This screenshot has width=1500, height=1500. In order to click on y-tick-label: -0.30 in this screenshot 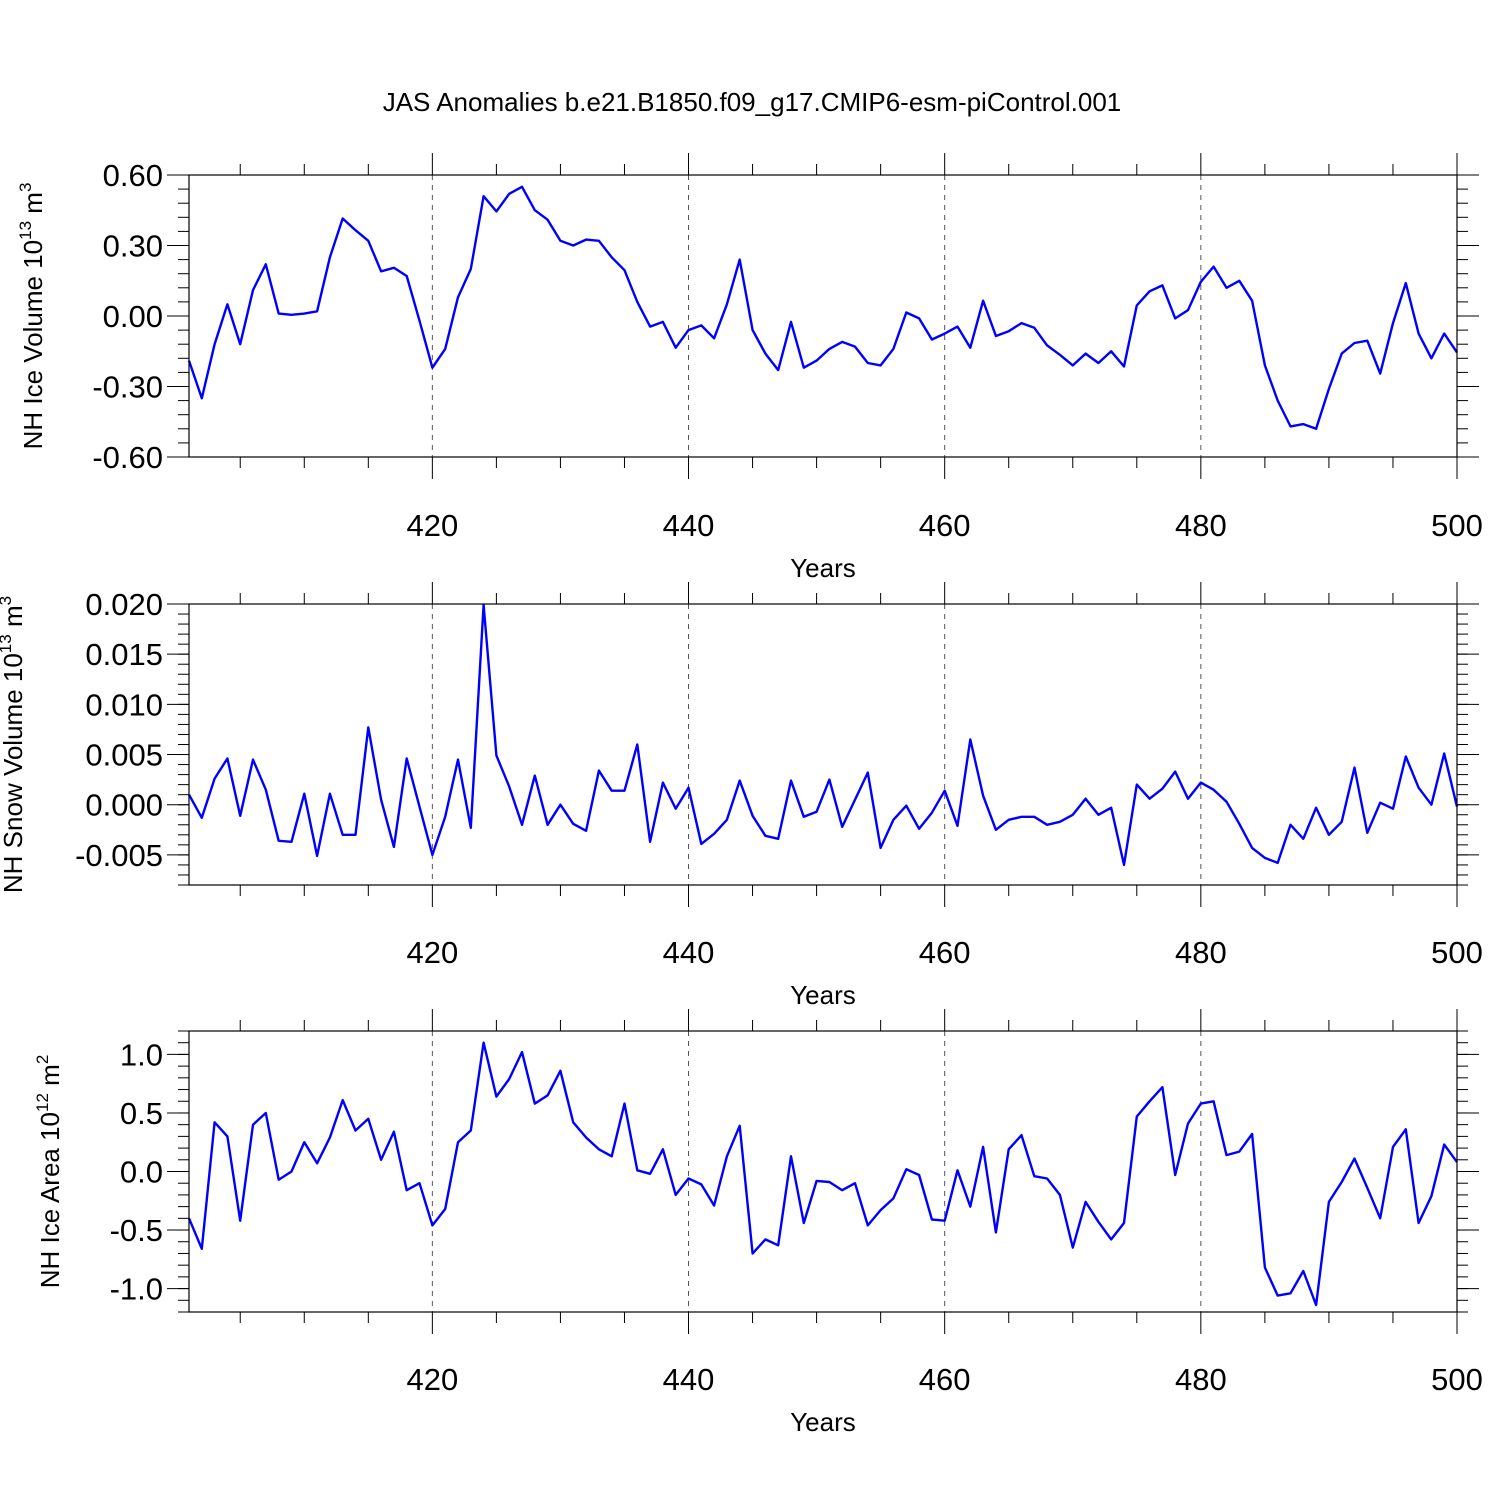, I will do `click(127, 387)`.